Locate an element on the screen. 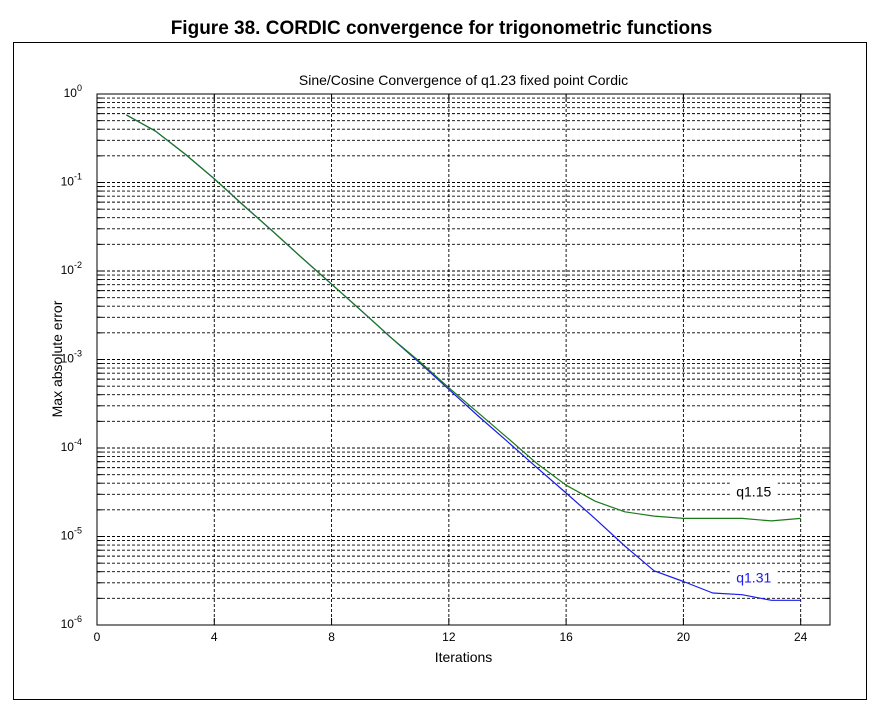 The width and height of the screenshot is (883, 719). series-annotation-q1-15: q1.15 is located at coordinates (753, 491).